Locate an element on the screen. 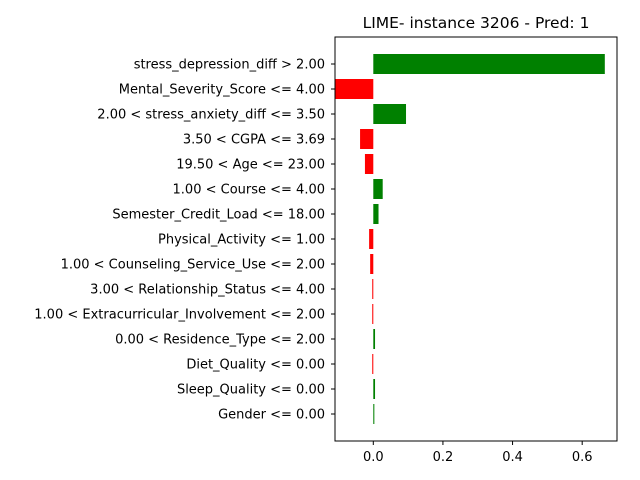  category-label-11: 0.00 < Residence_Type <= 2.00 is located at coordinates (220, 340).